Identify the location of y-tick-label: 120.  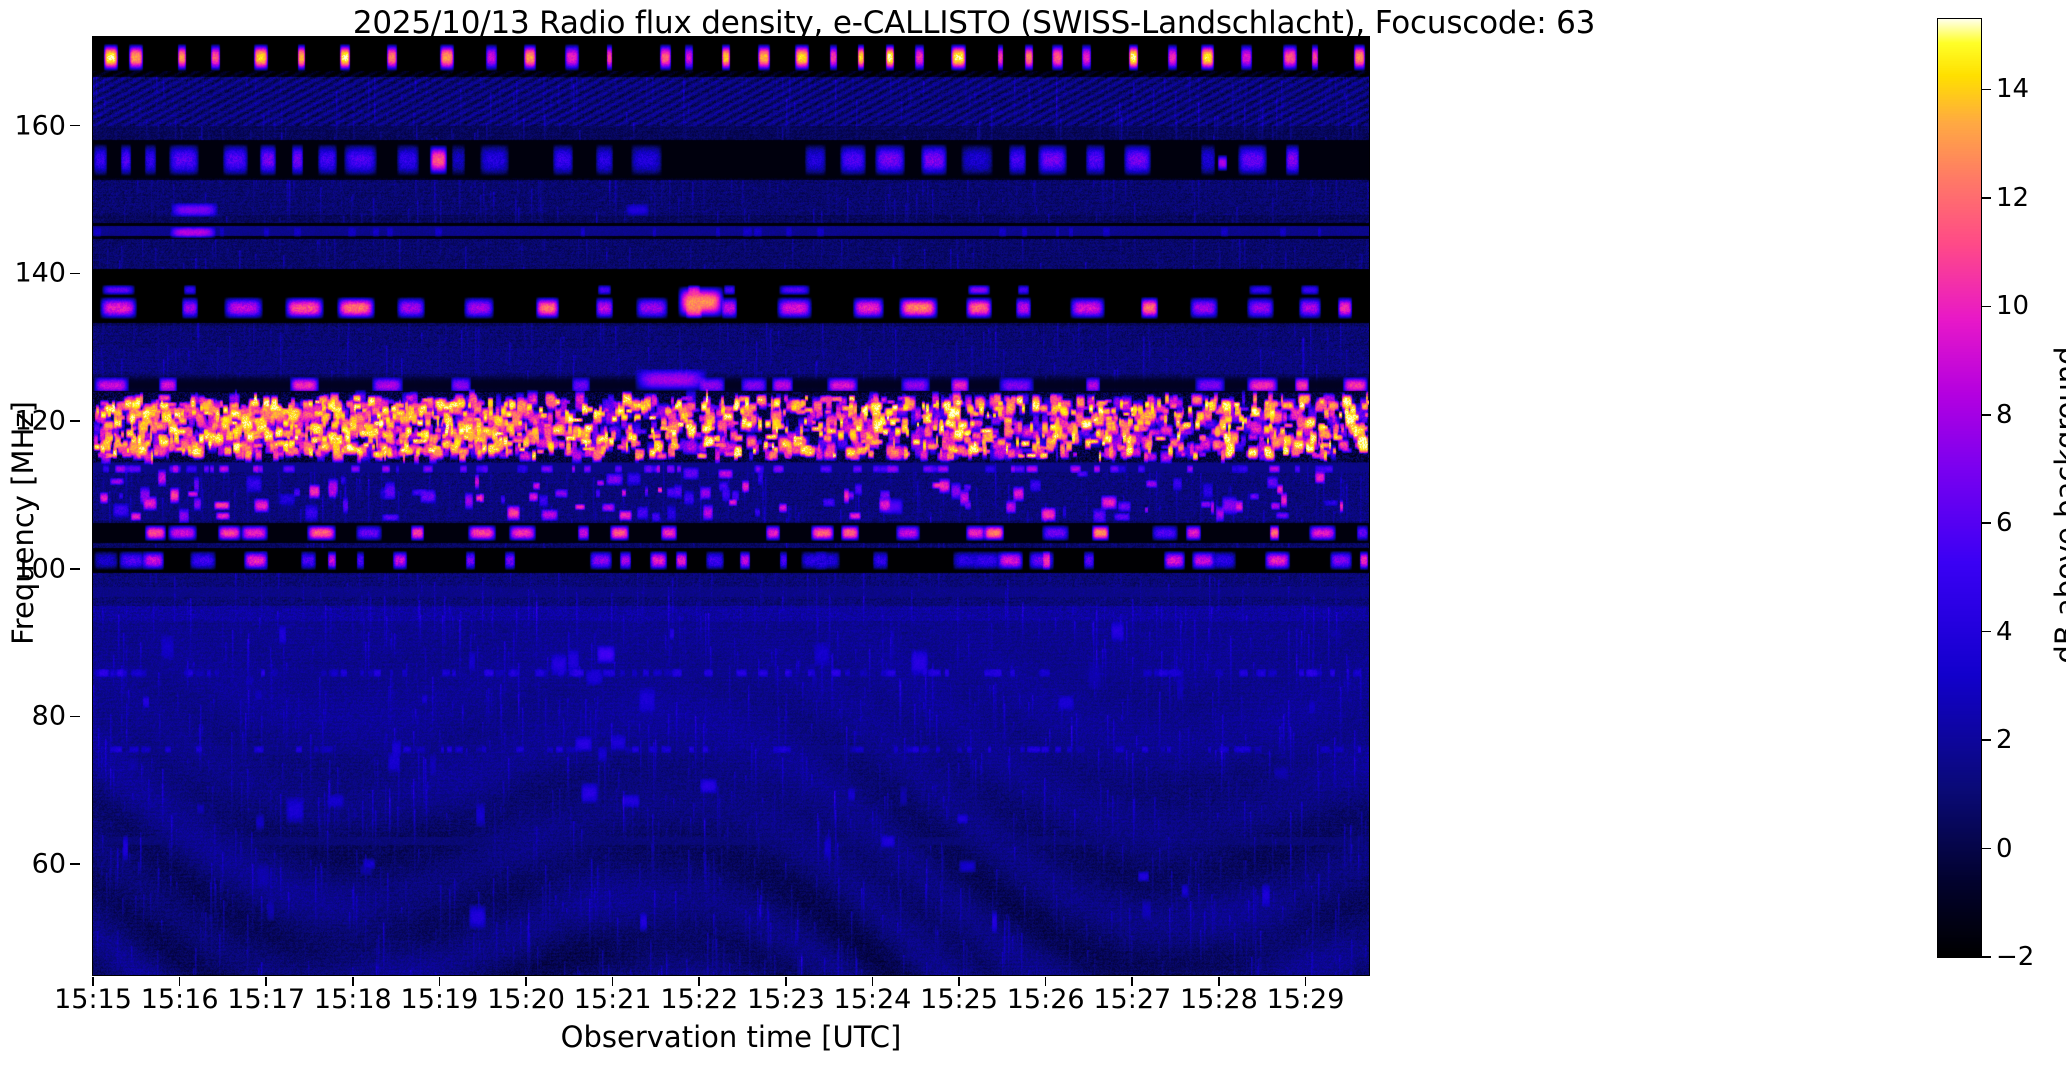
(40, 421).